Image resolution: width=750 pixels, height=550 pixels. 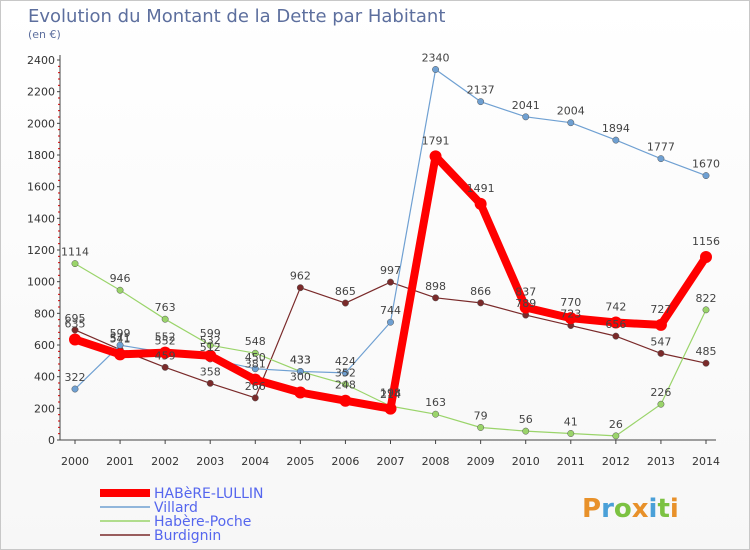 I want to click on data-label: 79, so click(x=481, y=415).